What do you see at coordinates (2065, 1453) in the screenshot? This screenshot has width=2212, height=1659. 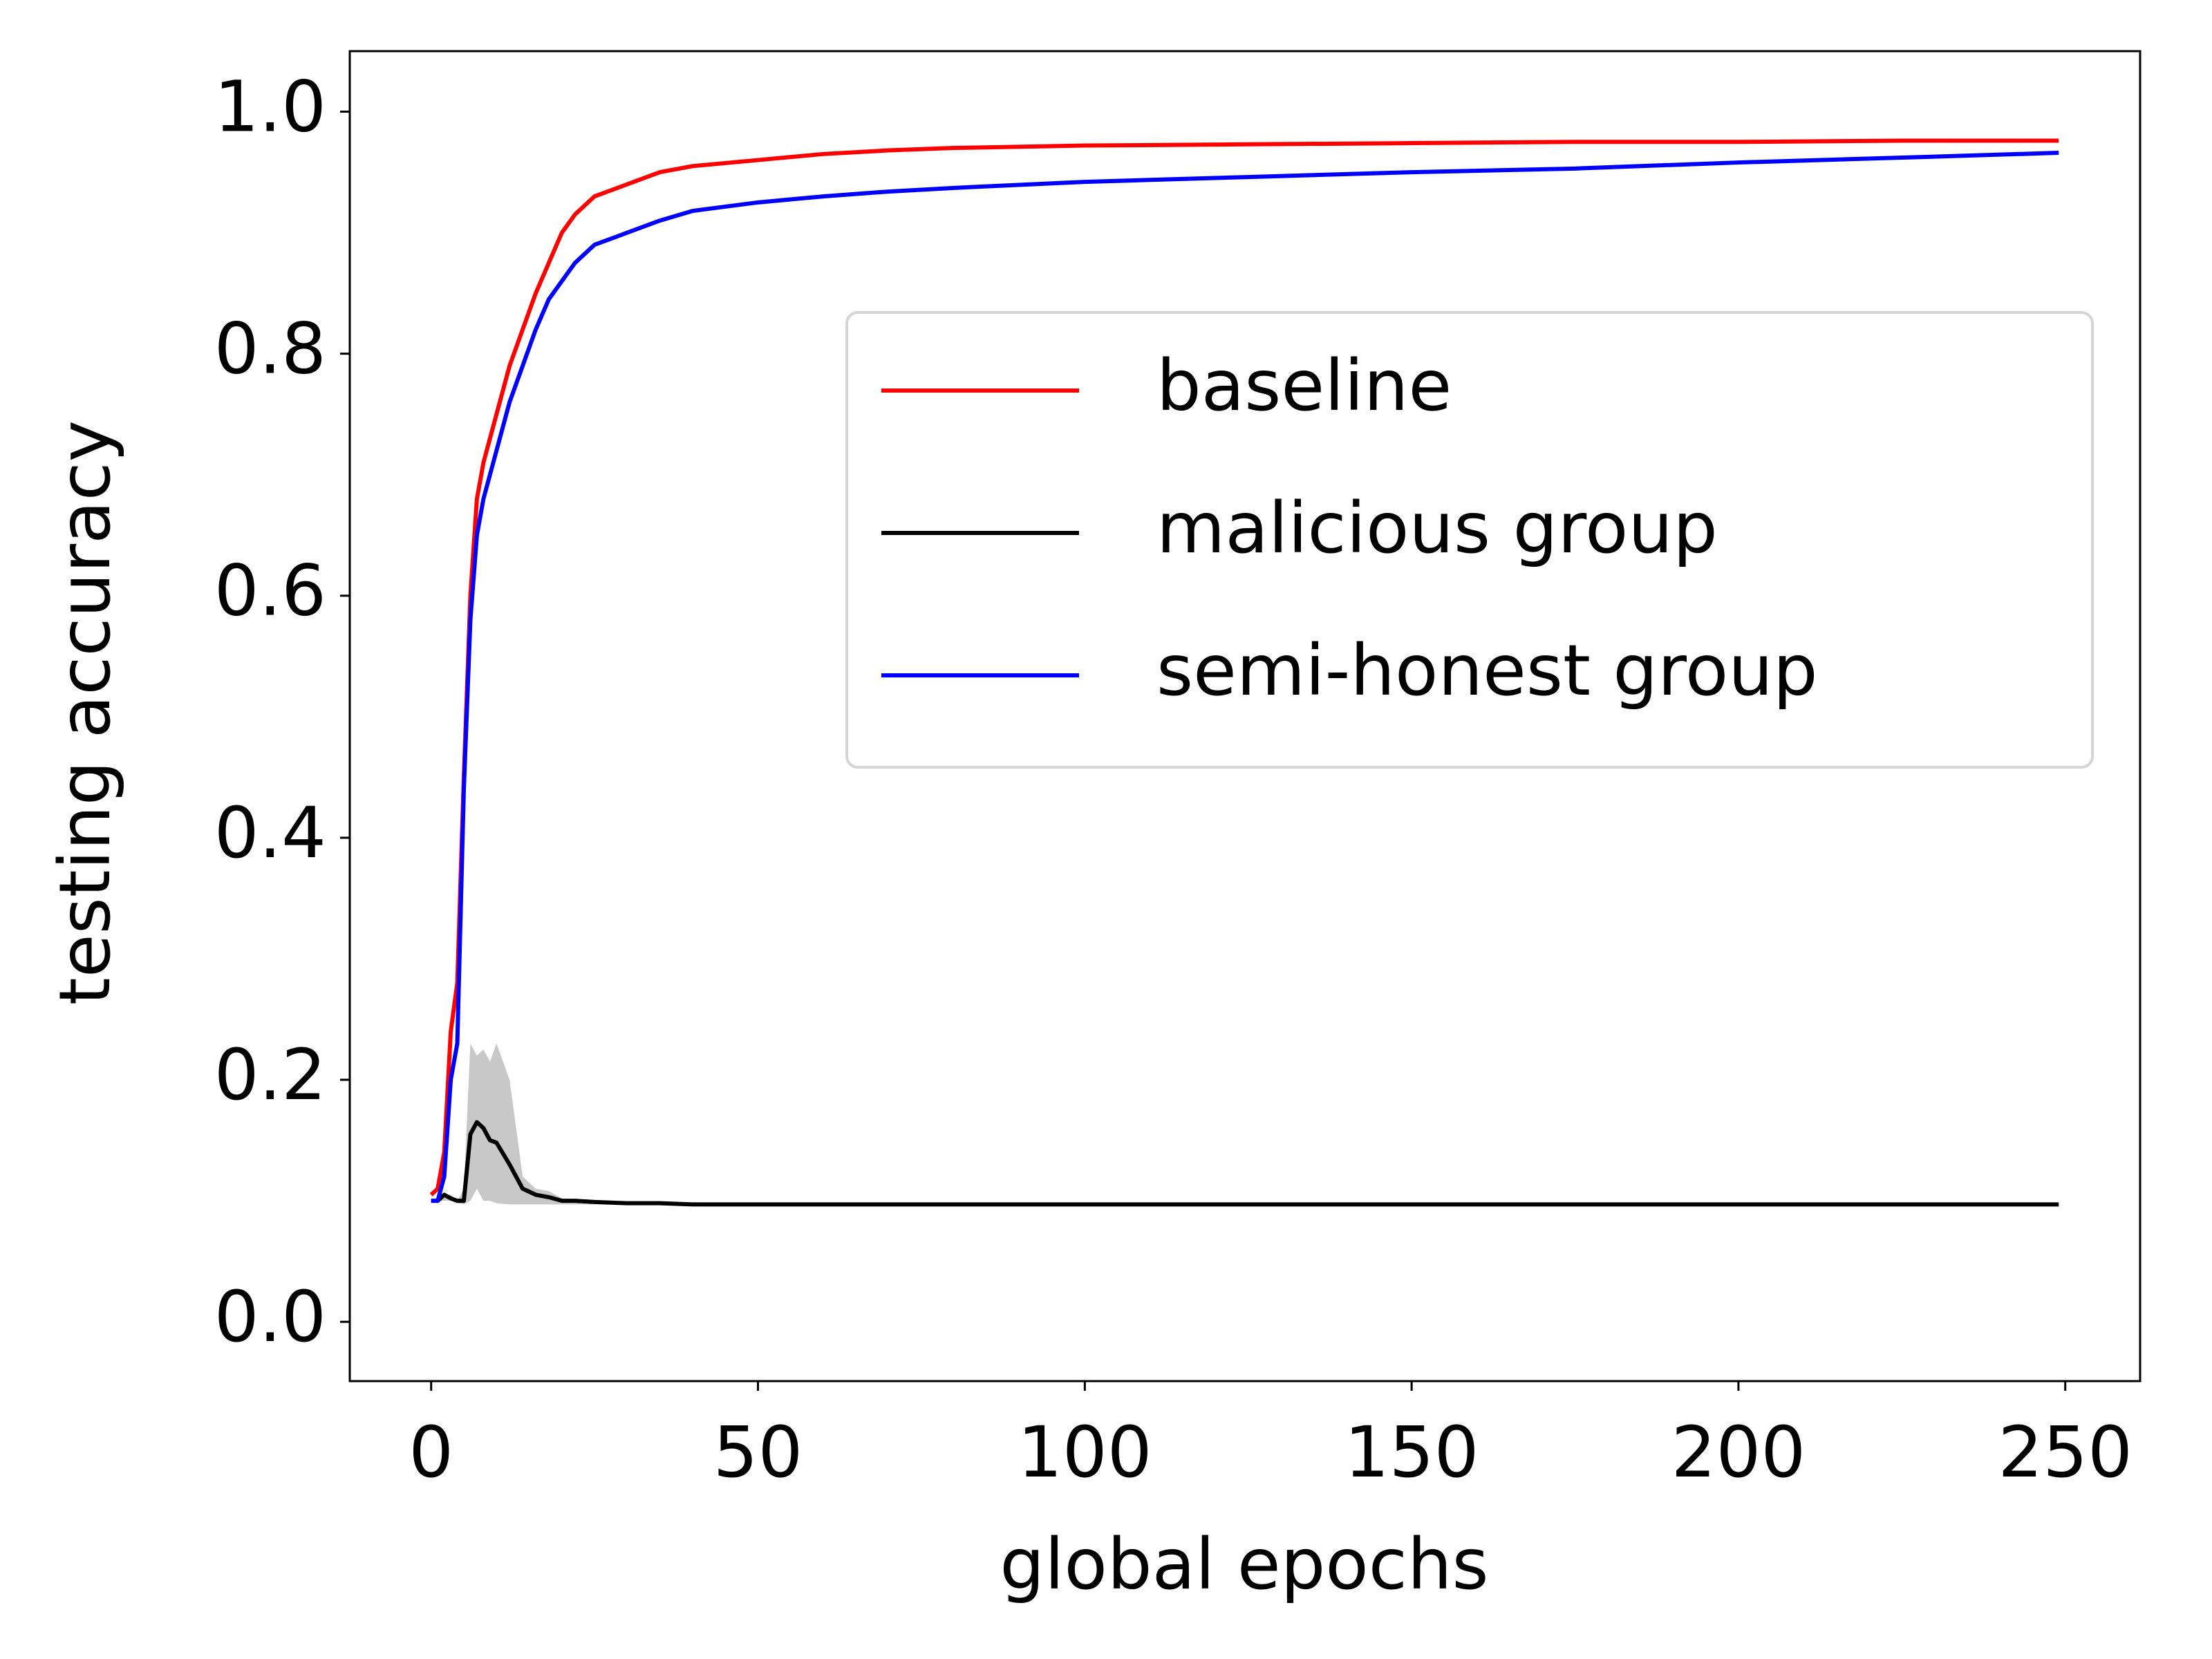 I see `x-tick-label: 250` at bounding box center [2065, 1453].